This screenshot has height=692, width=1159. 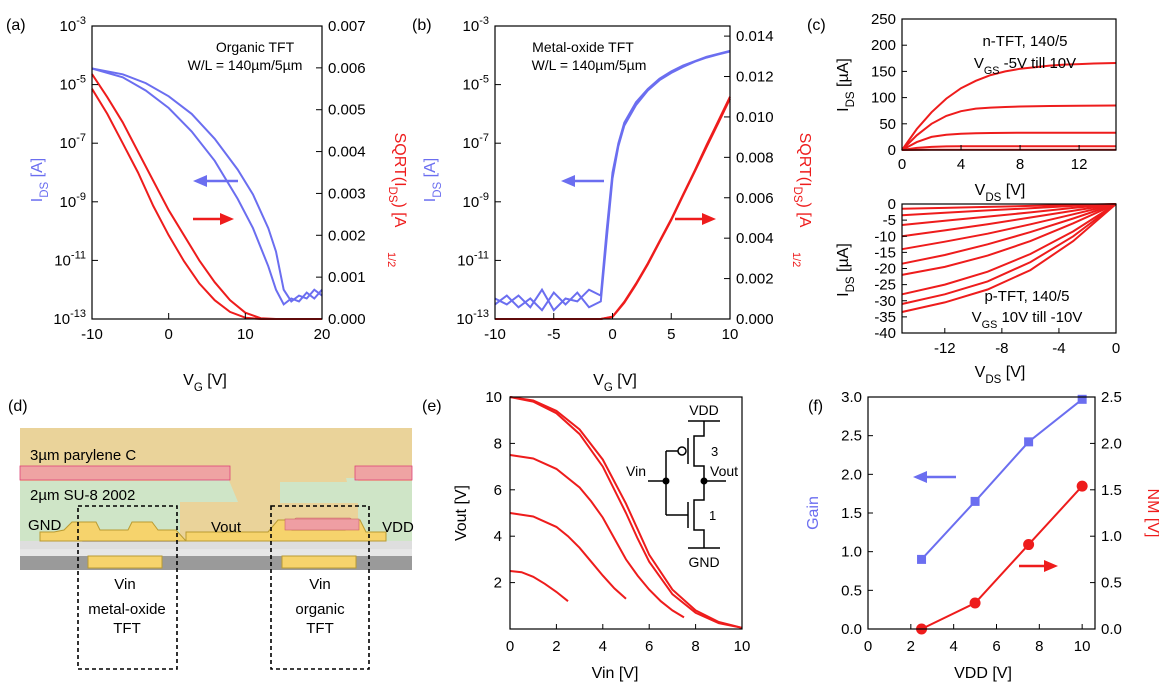 What do you see at coordinates (813, 513) in the screenshot?
I see `y-axis-label-f: Gain` at bounding box center [813, 513].